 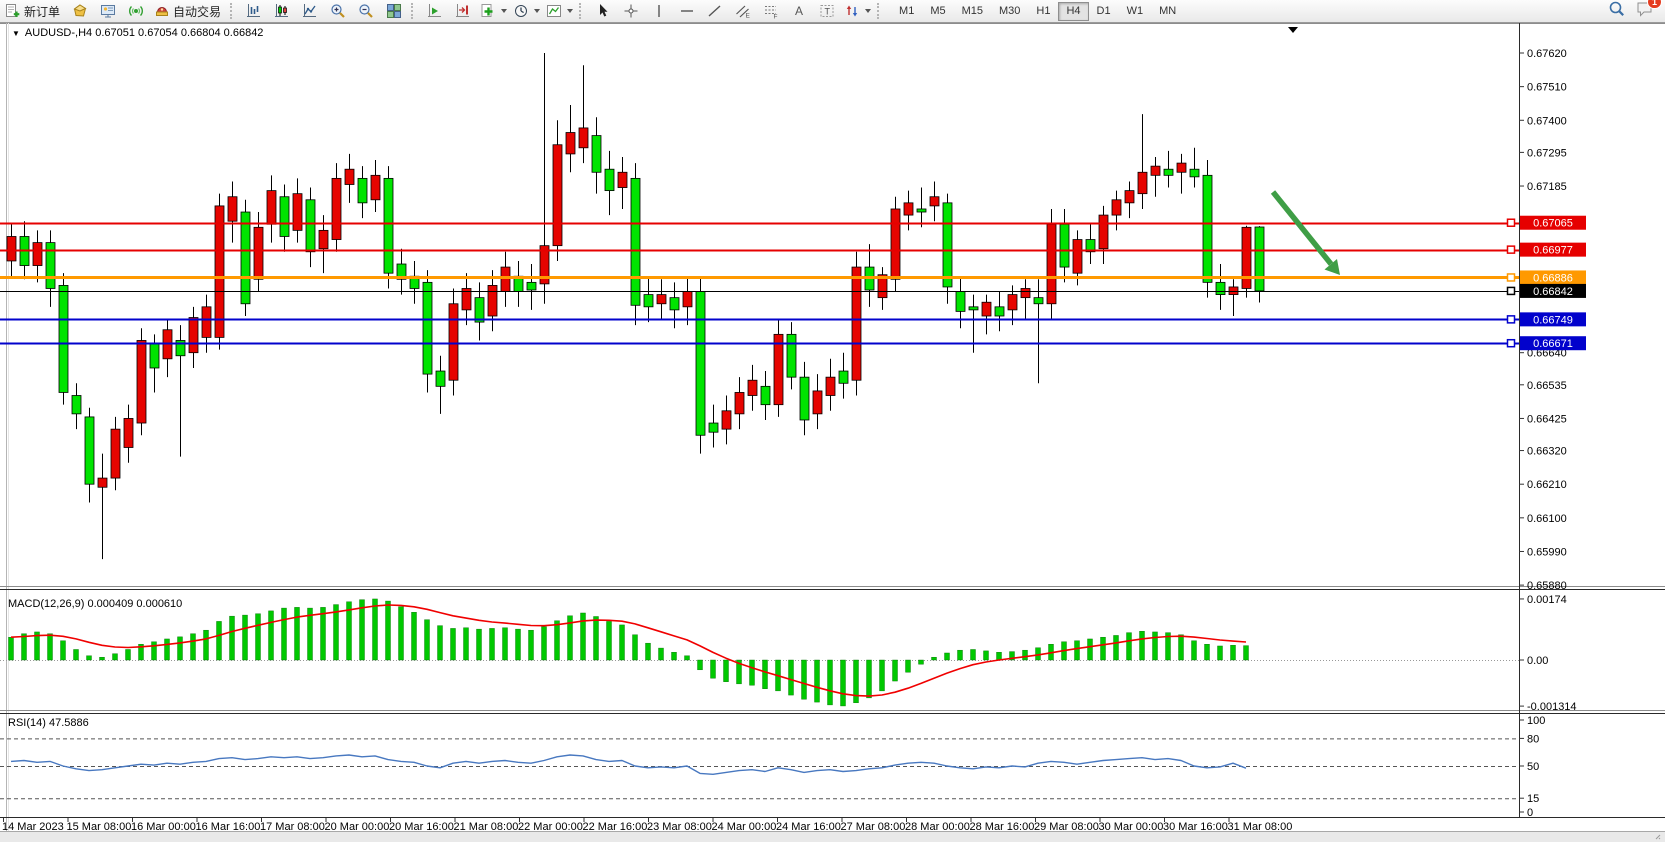 I want to click on date-label: 31 Mar 08:00, so click(x=1260, y=827).